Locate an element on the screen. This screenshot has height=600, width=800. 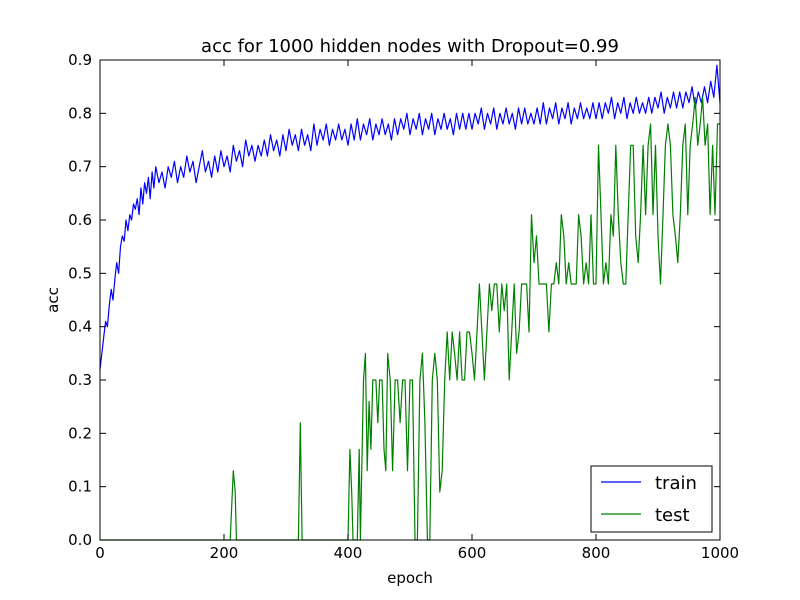
y-tick-label: 0.7 is located at coordinates (80, 167).